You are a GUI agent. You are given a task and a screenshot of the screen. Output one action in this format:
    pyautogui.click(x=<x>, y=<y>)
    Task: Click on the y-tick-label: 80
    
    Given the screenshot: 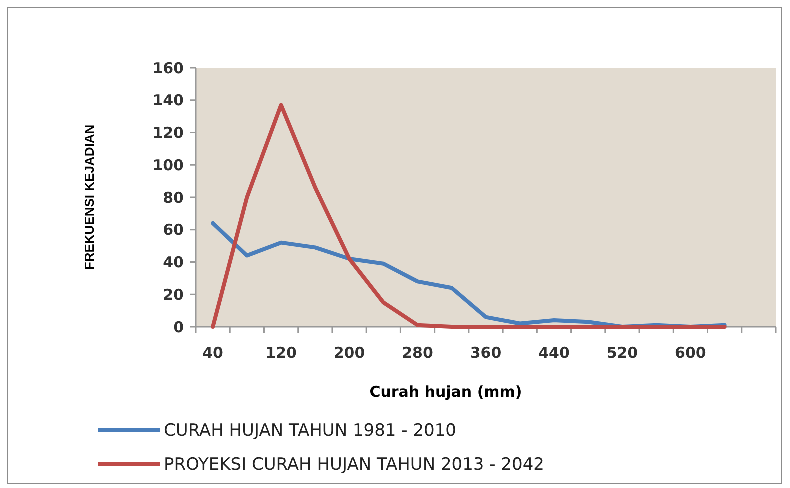 What is the action you would take?
    pyautogui.click(x=173, y=197)
    